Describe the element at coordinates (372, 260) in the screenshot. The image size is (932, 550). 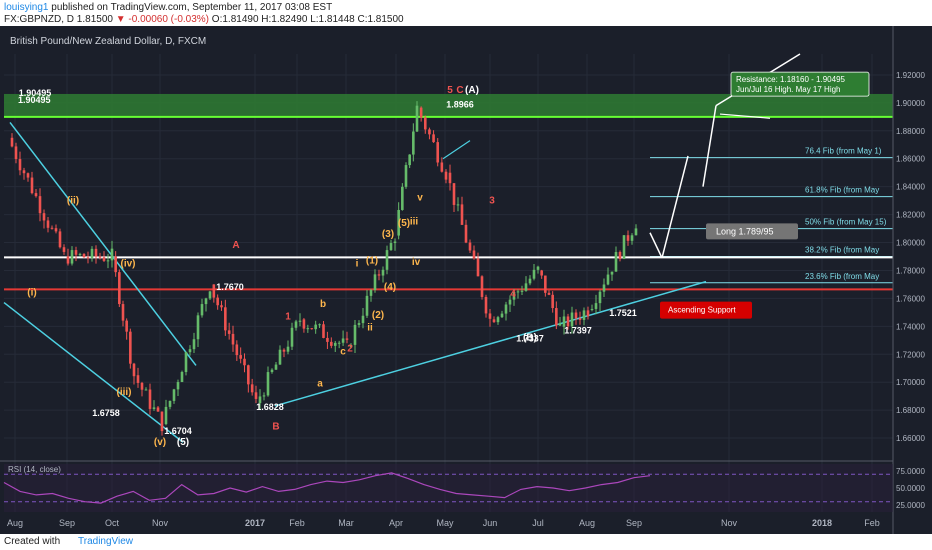
I see `wave-label: (1)` at that location.